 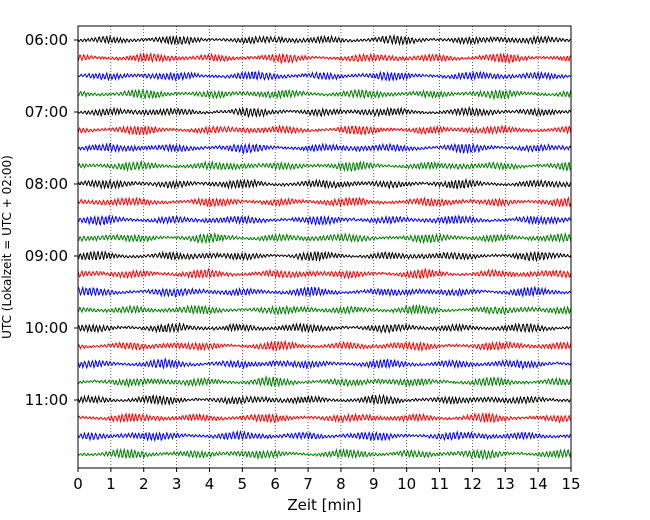 I want to click on x-tick-label: 15, so click(x=570, y=484).